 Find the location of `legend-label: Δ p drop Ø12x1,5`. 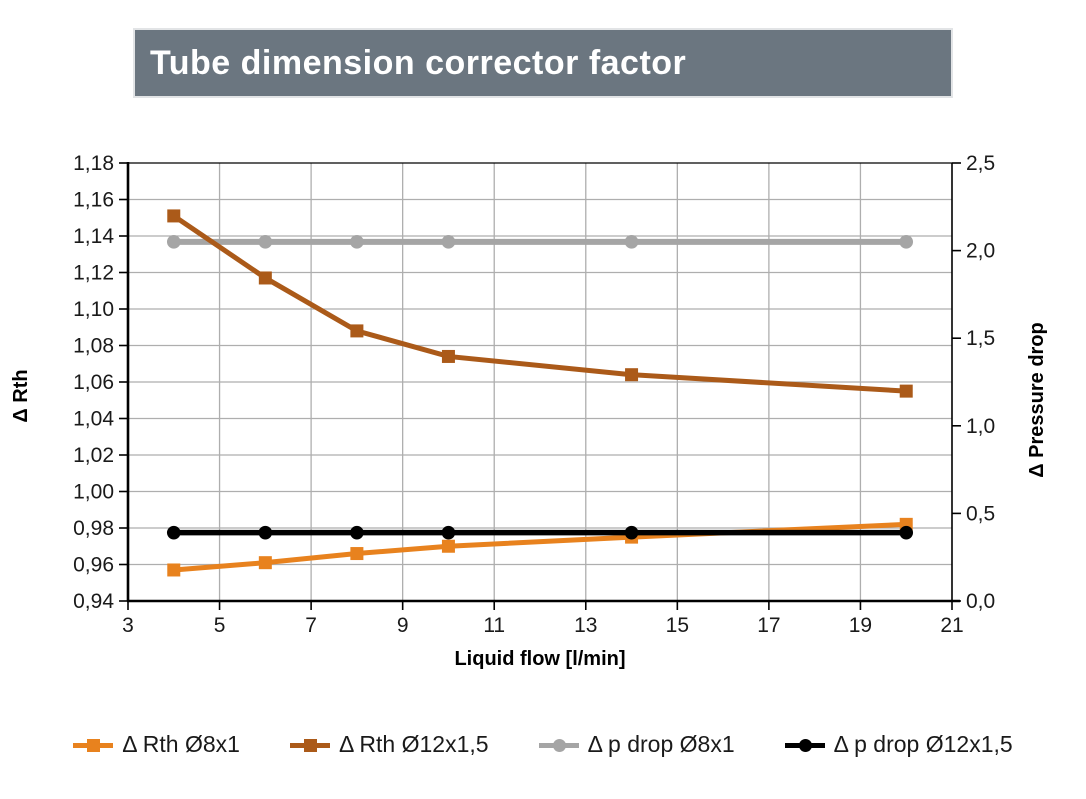

legend-label: Δ p drop Ø12x1,5 is located at coordinates (923, 744).